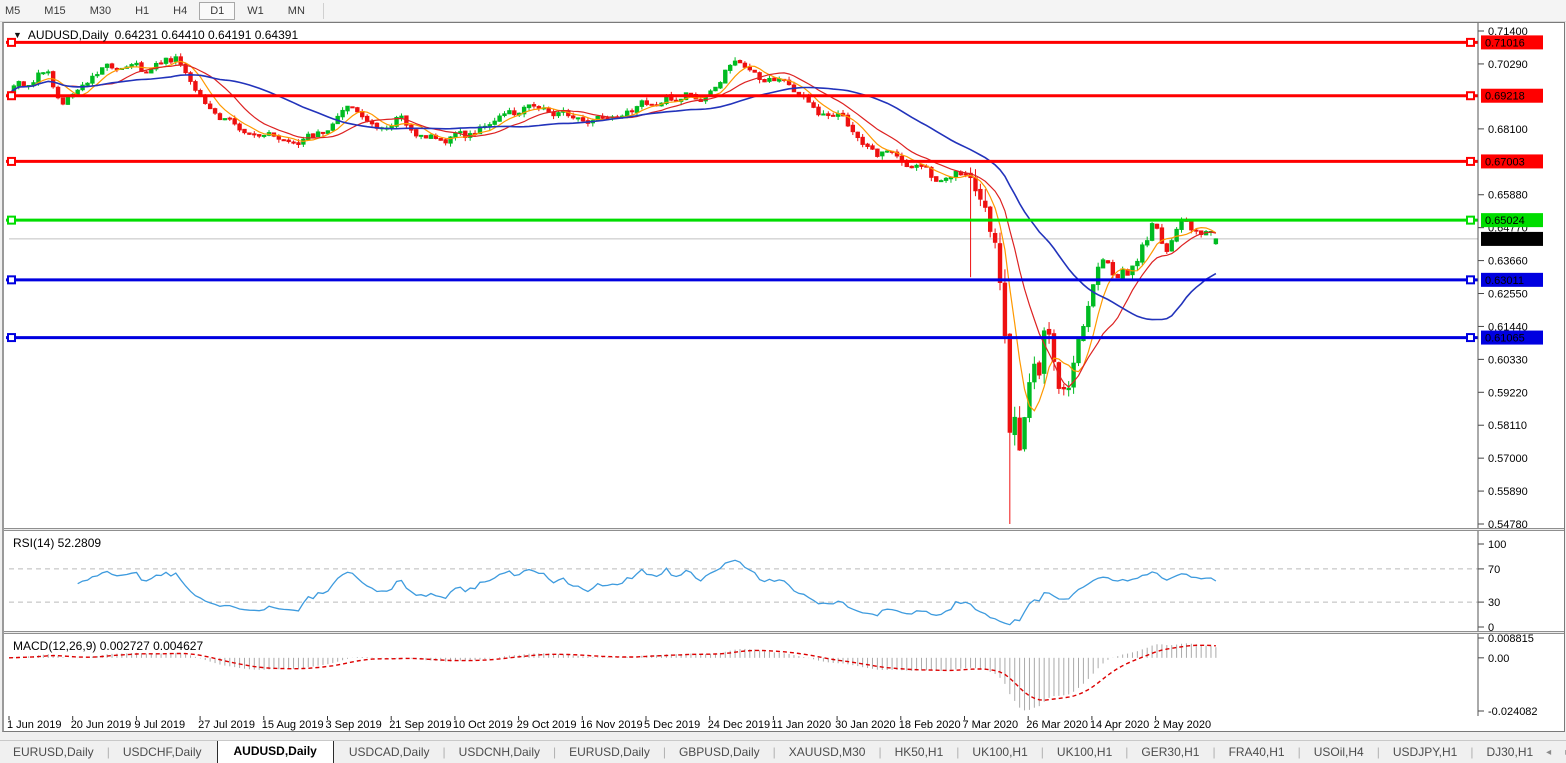 The width and height of the screenshot is (1566, 763). I want to click on tab-usdchf-daily: USDCHF,Daily, so click(162, 752).